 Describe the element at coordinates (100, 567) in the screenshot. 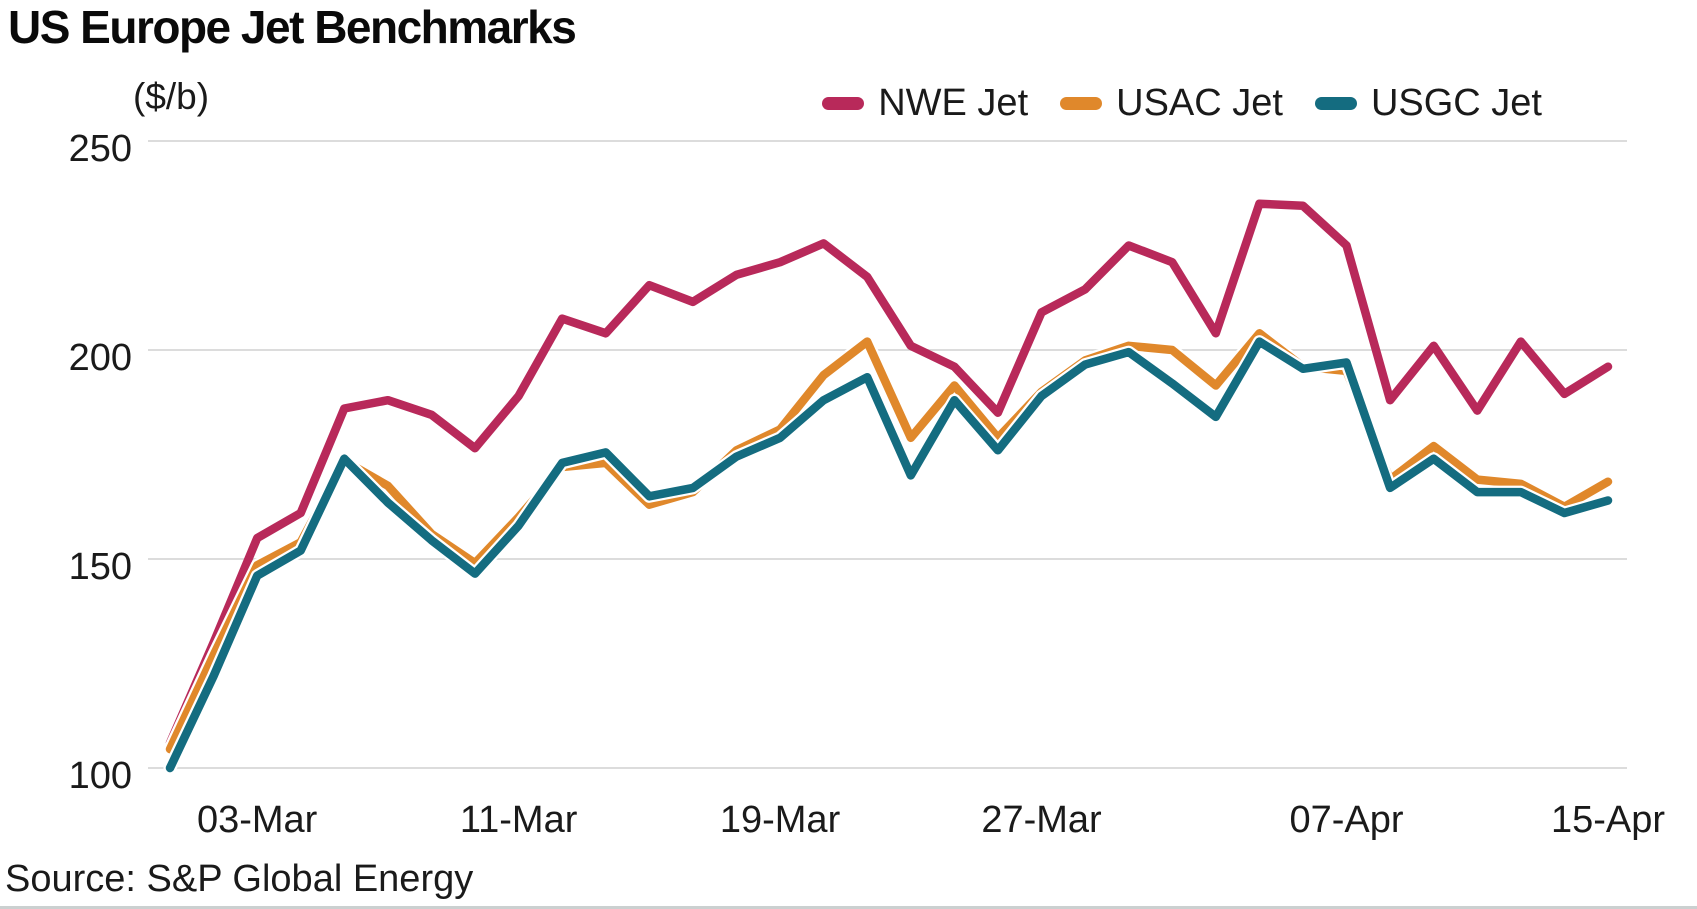

I see `y-tick-label-150: 150` at that location.